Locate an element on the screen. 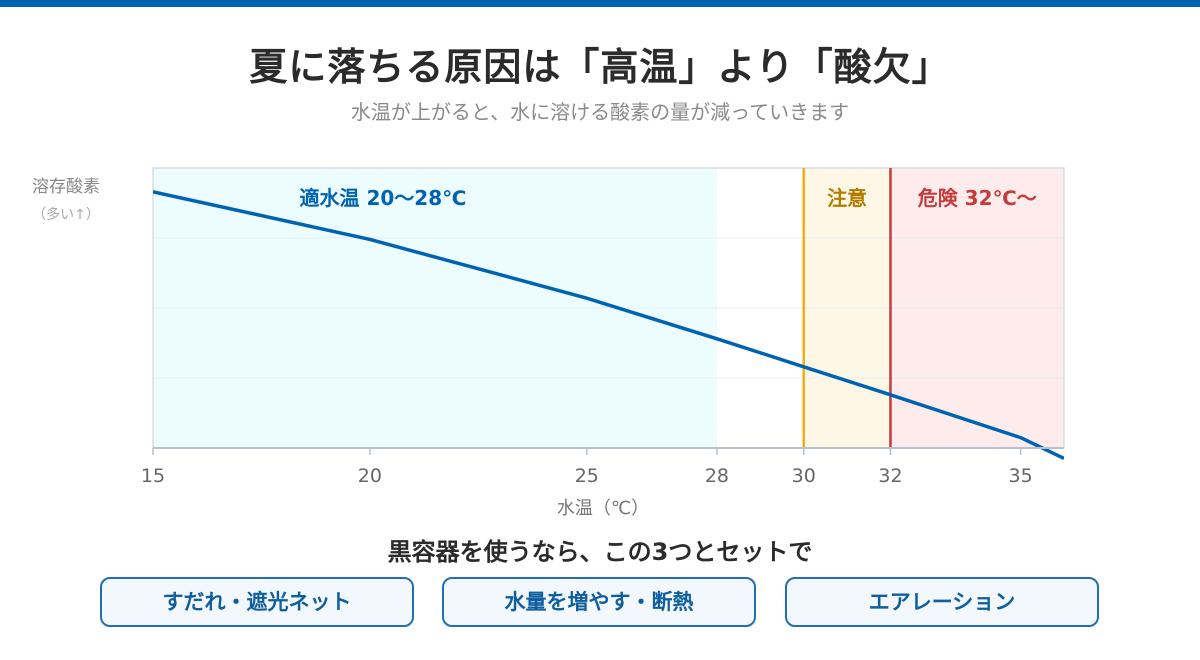  page-title: 夏に落ちる原因は「高温」より「酸欠」 is located at coordinates (600, 67).